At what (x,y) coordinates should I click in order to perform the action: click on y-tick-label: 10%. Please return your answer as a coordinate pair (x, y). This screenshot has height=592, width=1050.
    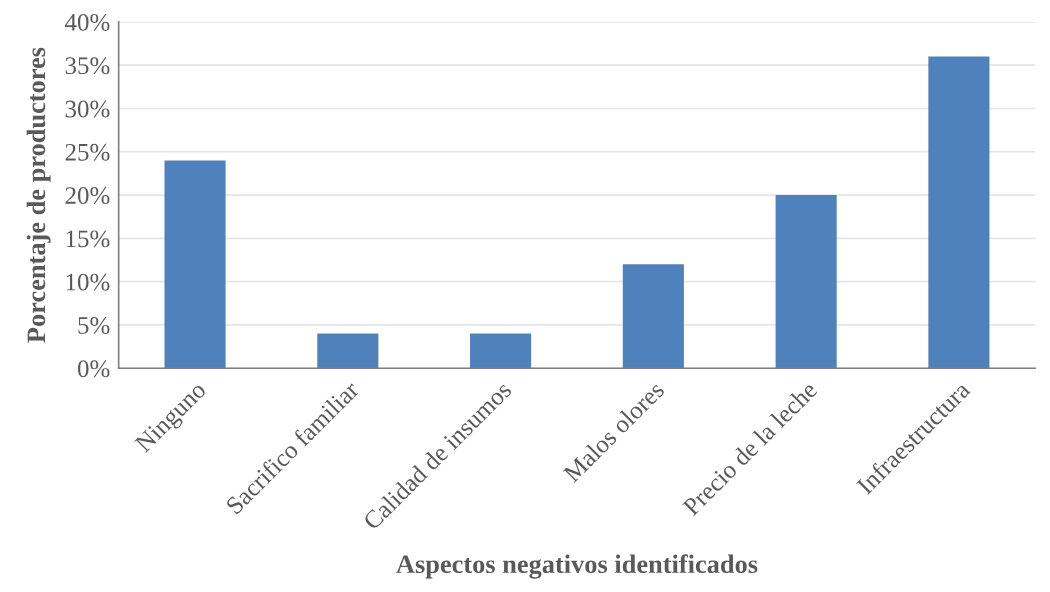
    Looking at the image, I should click on (88, 282).